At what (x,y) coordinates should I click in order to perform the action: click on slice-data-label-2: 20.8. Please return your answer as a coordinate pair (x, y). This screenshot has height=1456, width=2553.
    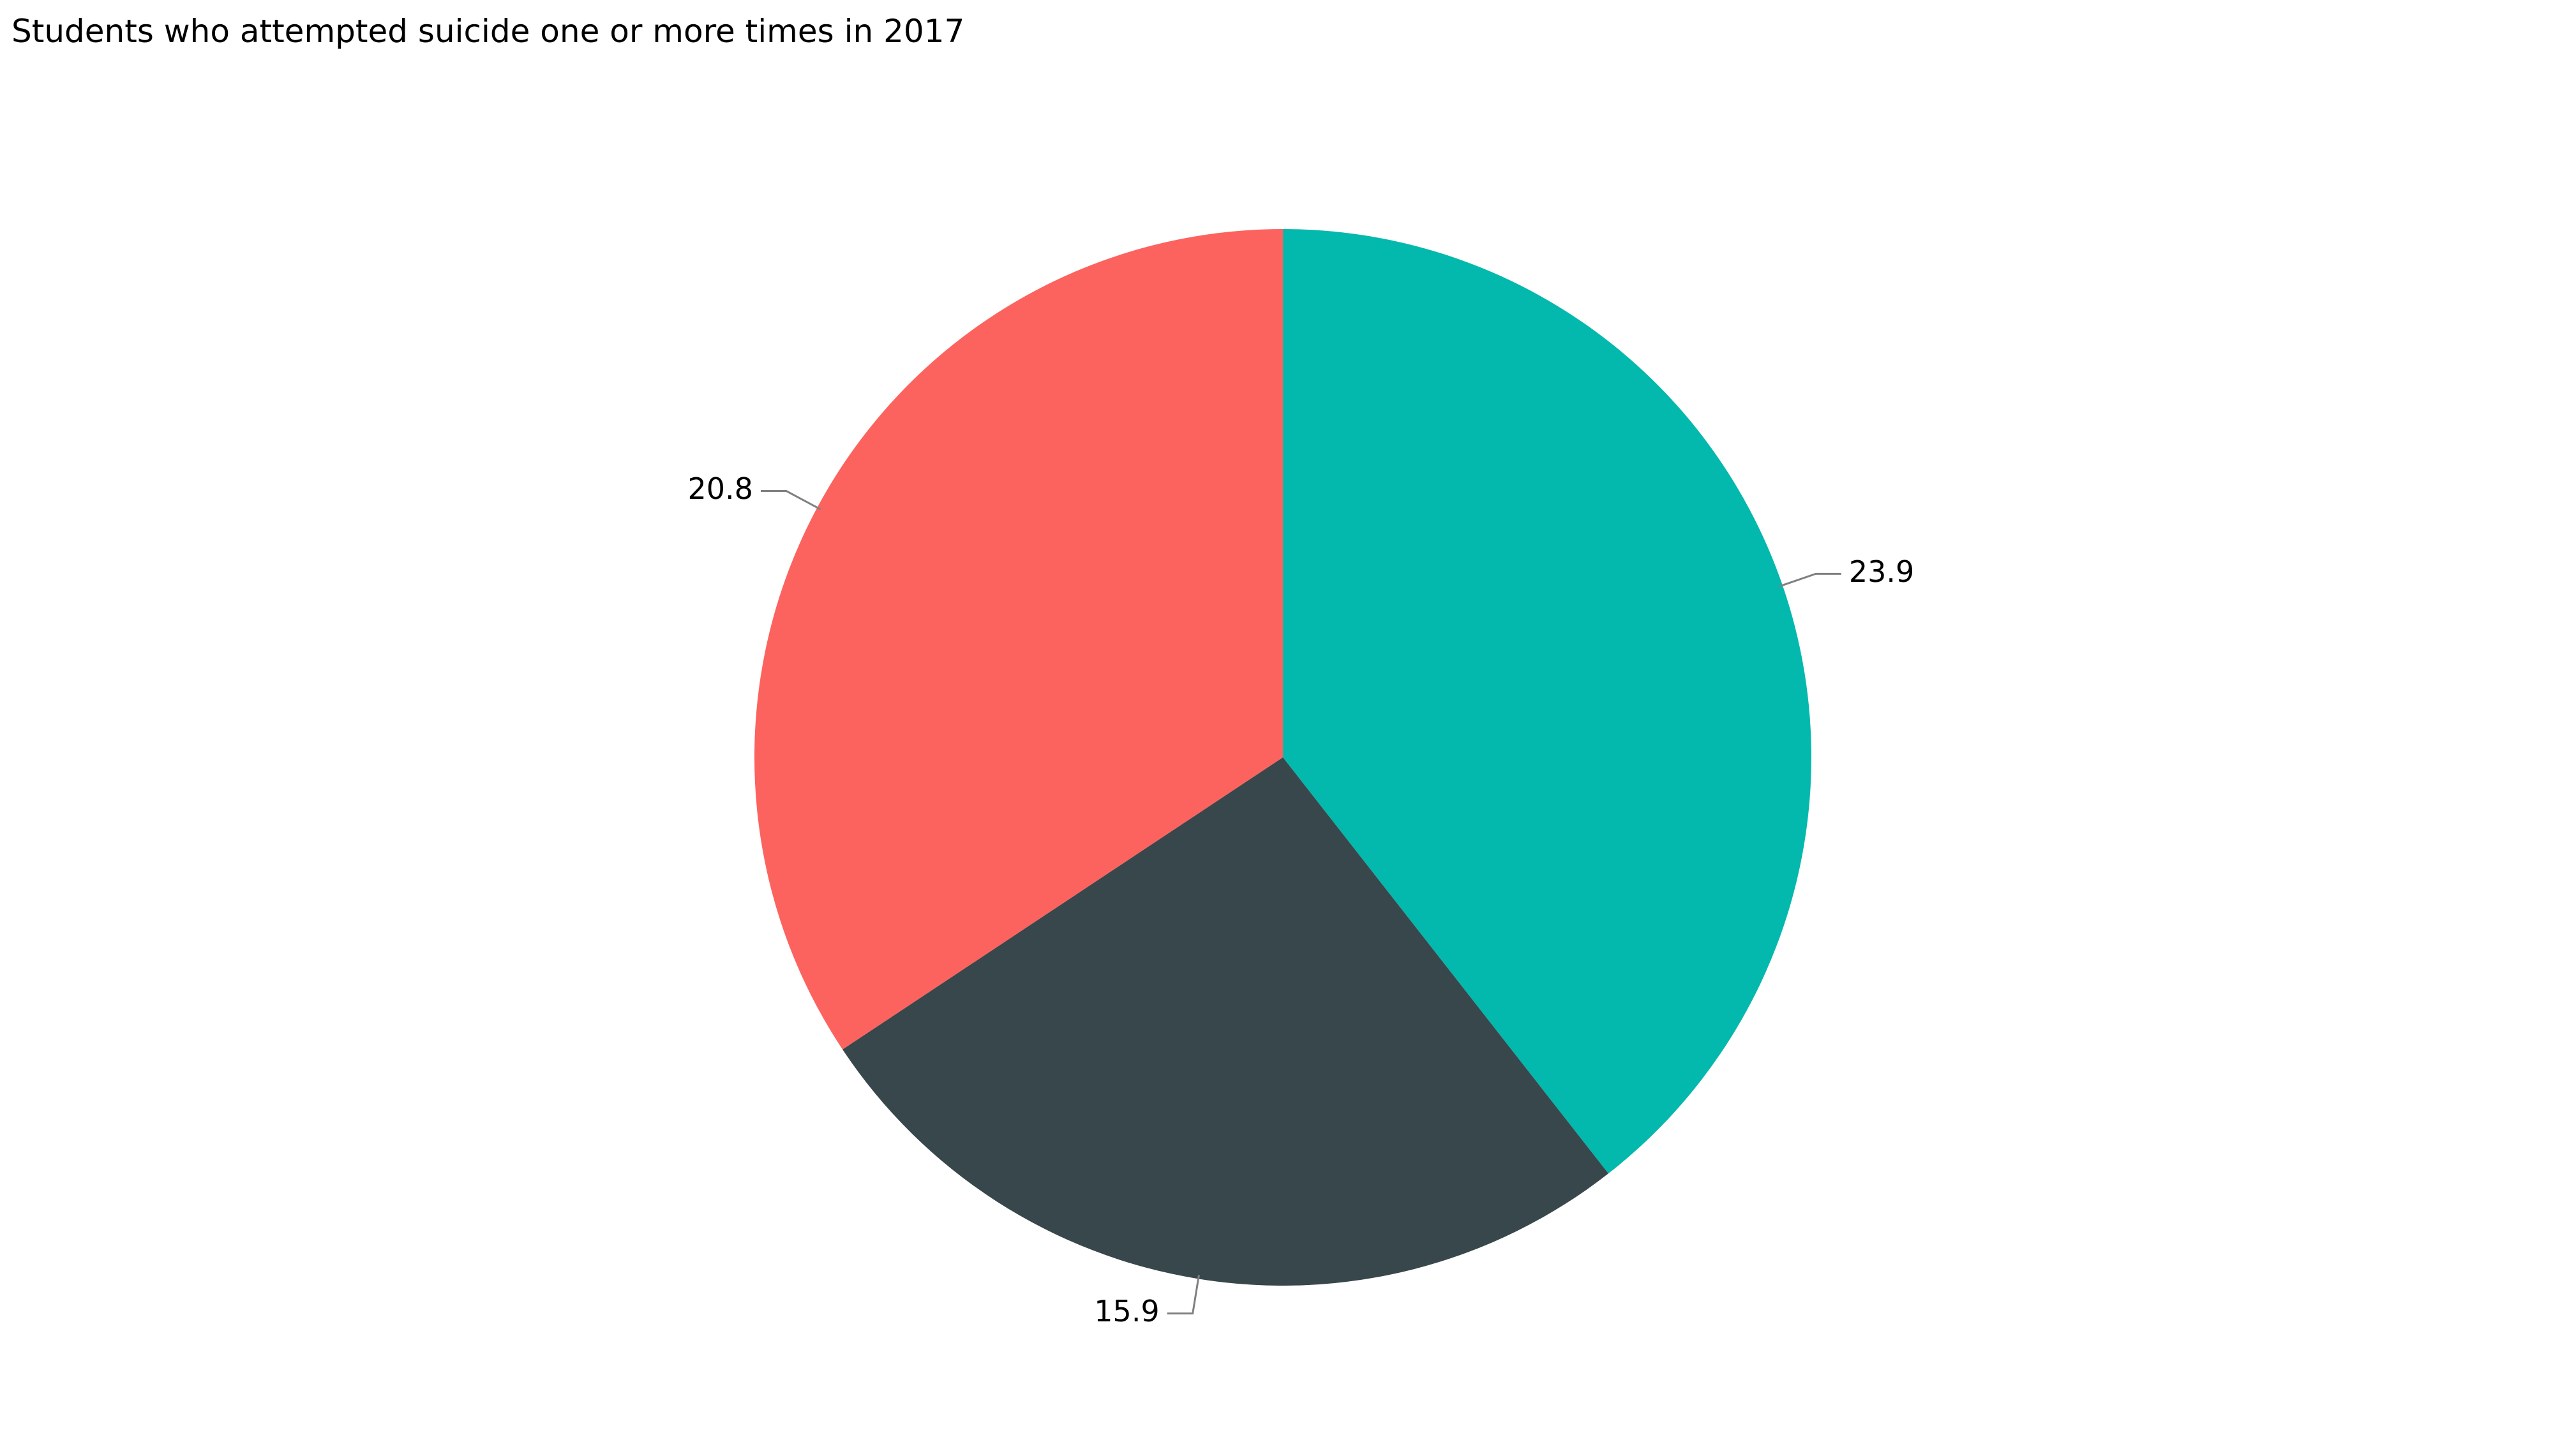
    Looking at the image, I should click on (720, 489).